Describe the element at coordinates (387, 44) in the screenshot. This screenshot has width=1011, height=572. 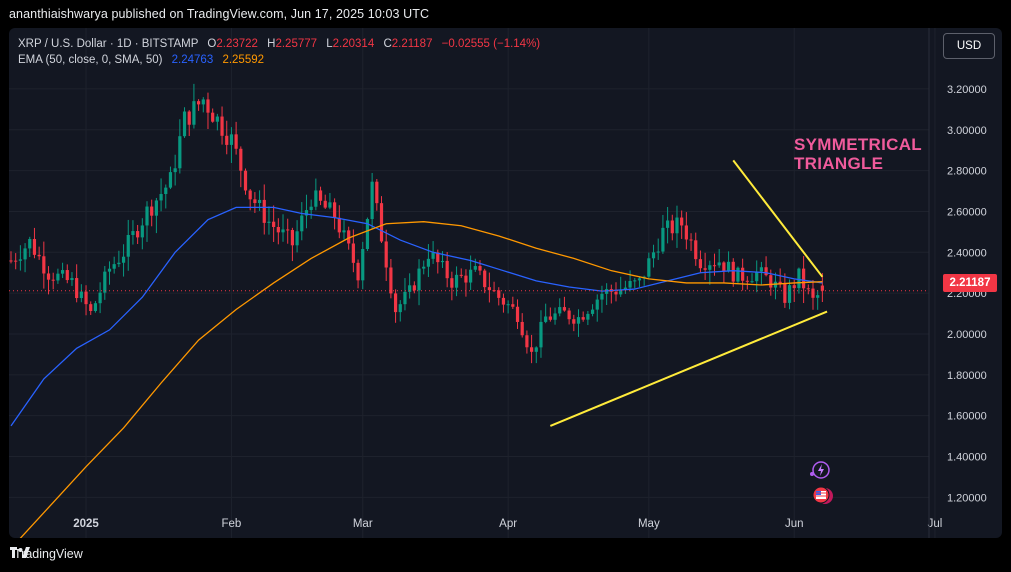
I see `close-label: C` at that location.